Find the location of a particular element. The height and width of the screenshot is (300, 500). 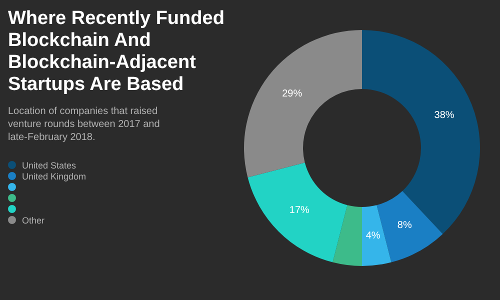

data-label: 4% is located at coordinates (373, 236).